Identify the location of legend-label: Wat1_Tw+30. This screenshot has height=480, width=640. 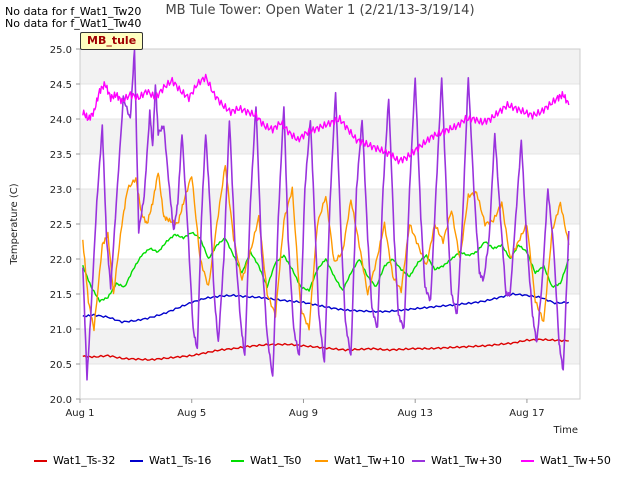
(466, 460).